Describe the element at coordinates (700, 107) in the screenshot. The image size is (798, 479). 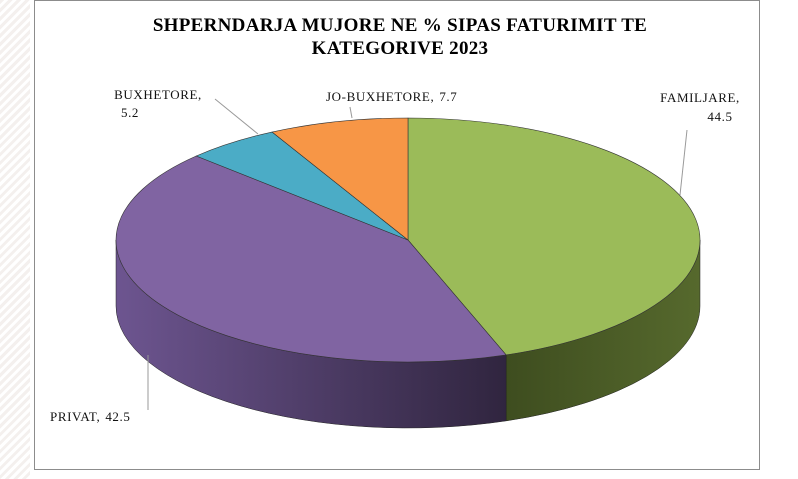
I see `data-label: FAMILJARE, 44.5` at that location.